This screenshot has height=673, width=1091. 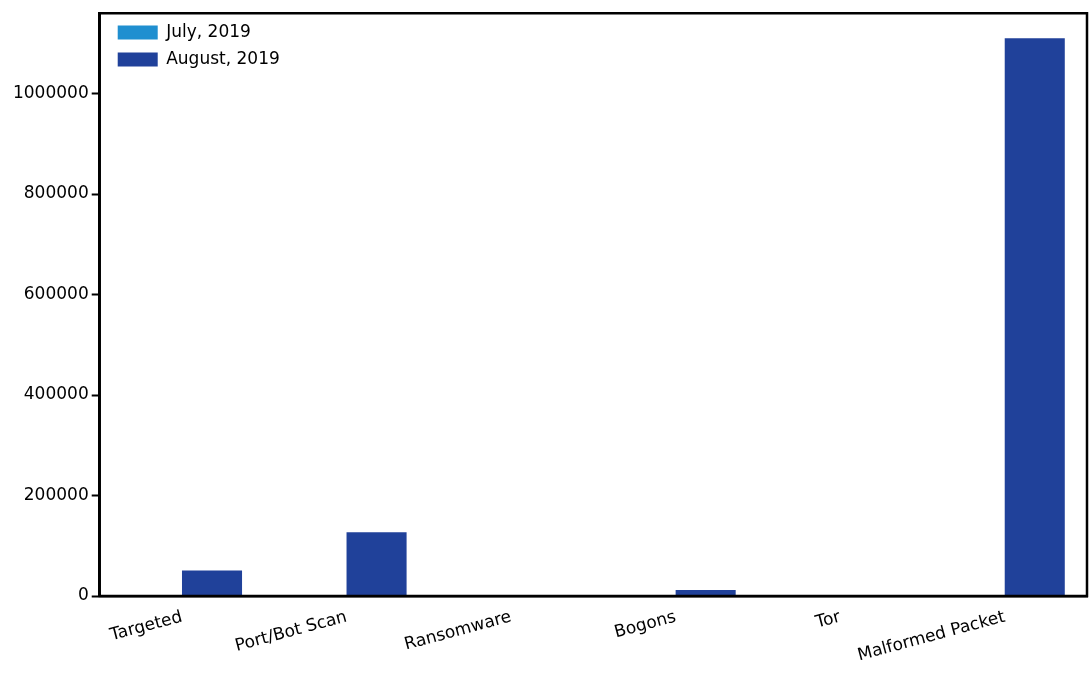 What do you see at coordinates (56, 292) in the screenshot?
I see `y-tick-label: 600000` at bounding box center [56, 292].